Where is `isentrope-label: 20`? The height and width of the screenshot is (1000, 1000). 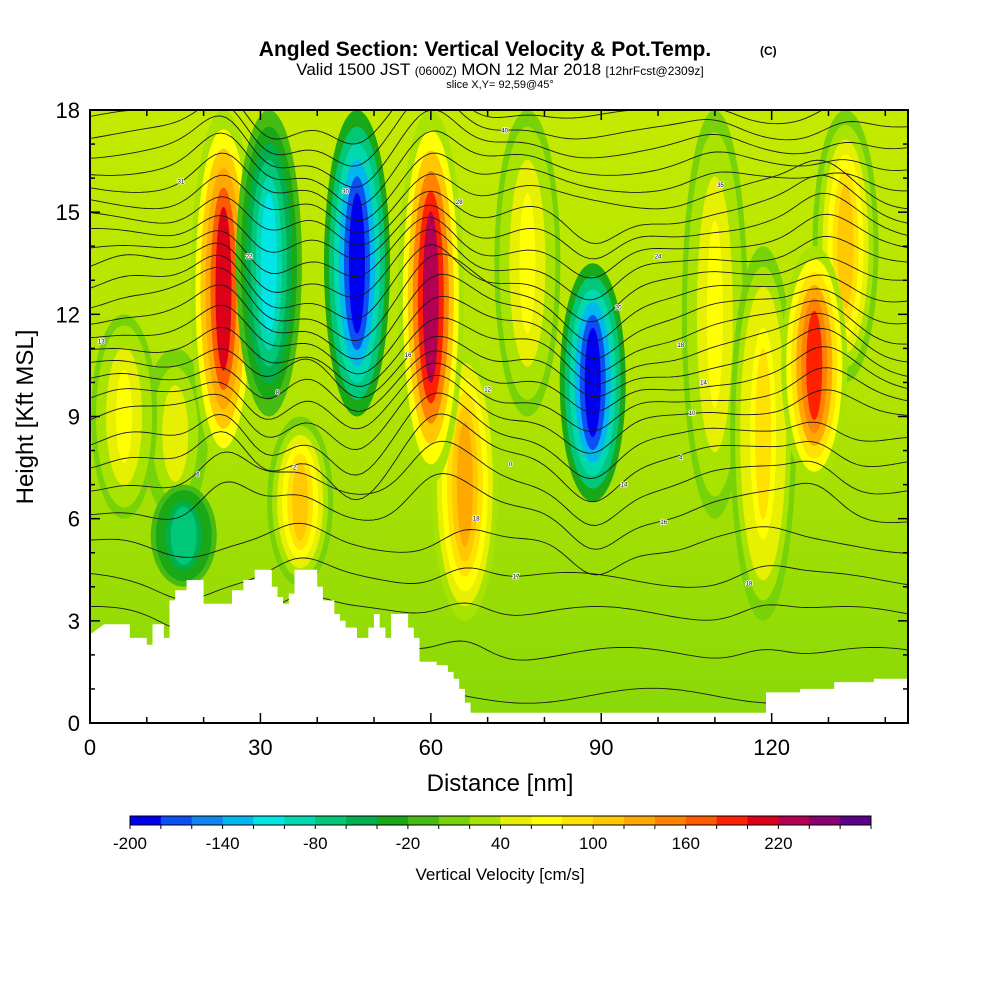
isentrope-label: 20 is located at coordinates (618, 309).